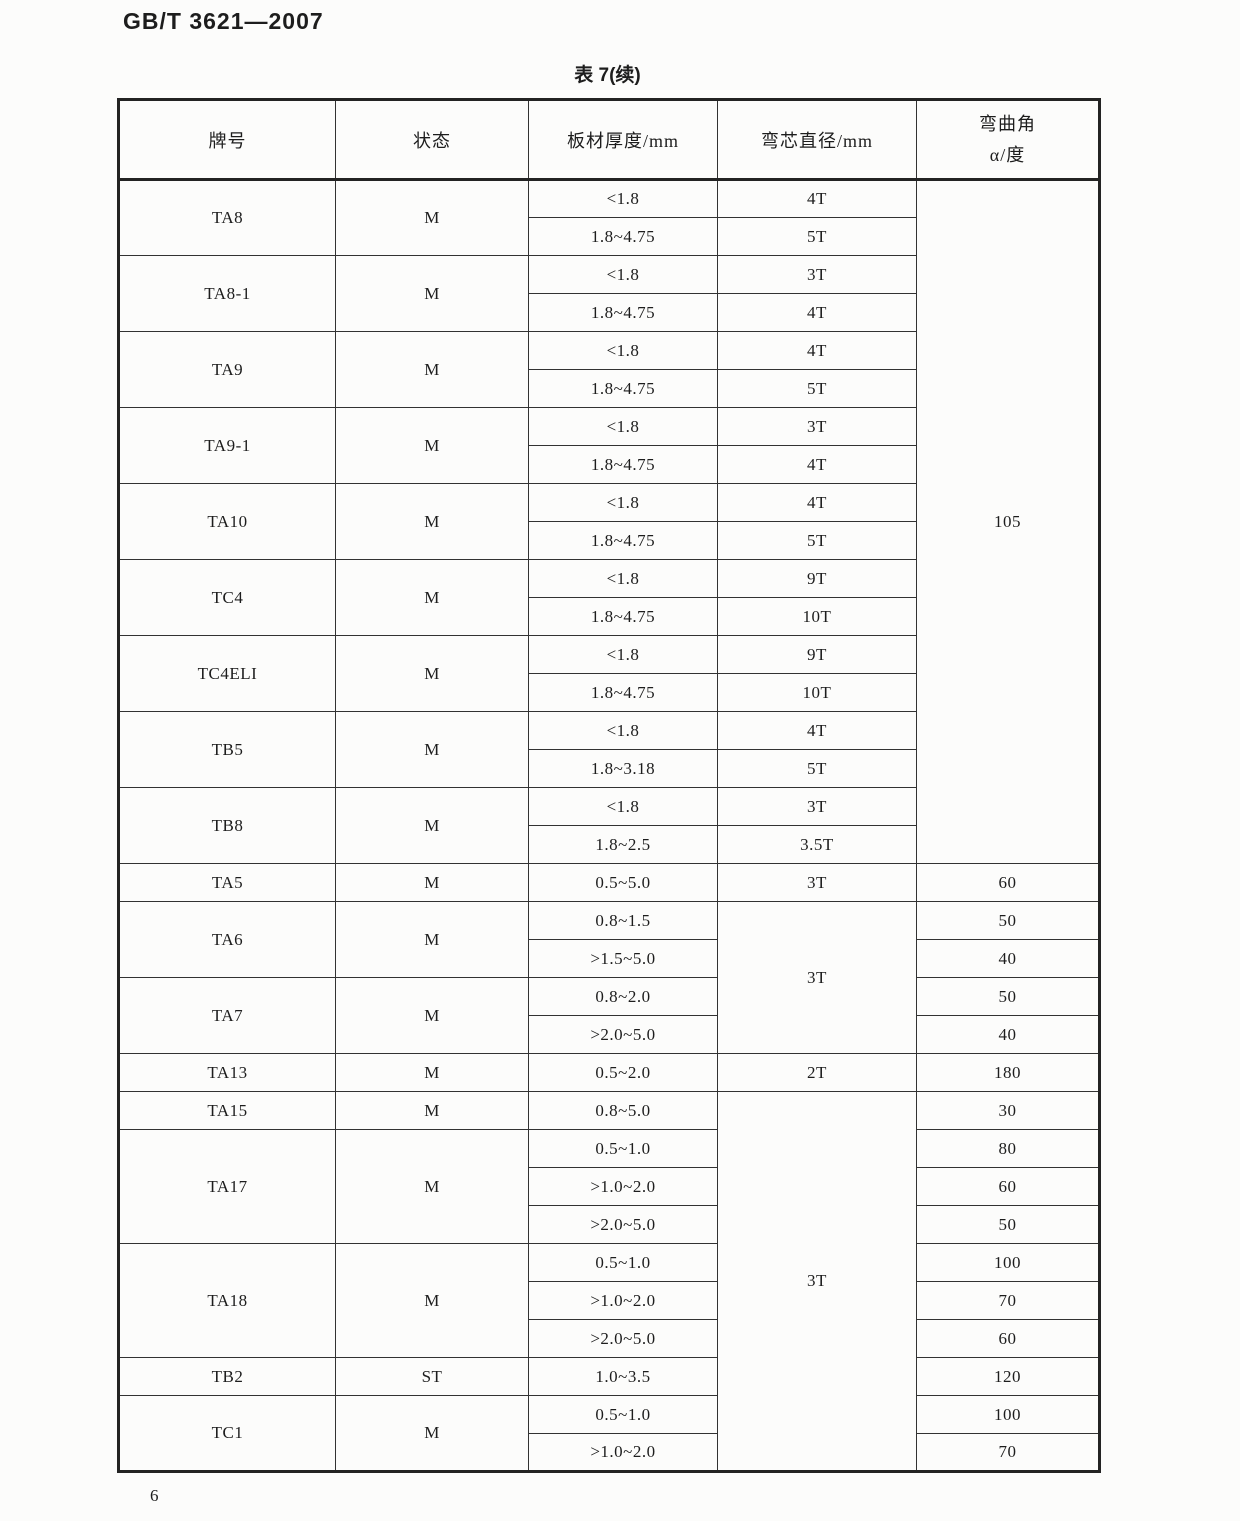  What do you see at coordinates (1008, 958) in the screenshot?
I see `table-cell: 40` at bounding box center [1008, 958].